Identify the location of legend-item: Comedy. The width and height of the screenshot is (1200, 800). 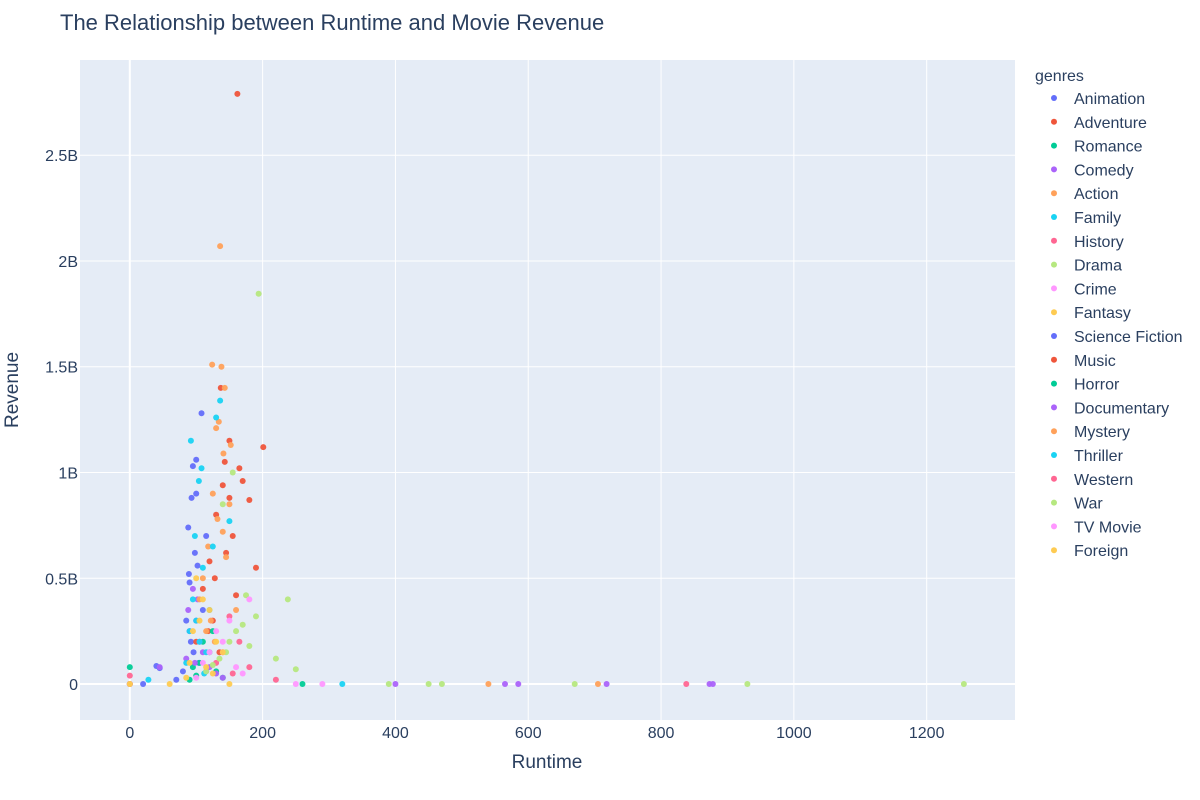
(1092, 170).